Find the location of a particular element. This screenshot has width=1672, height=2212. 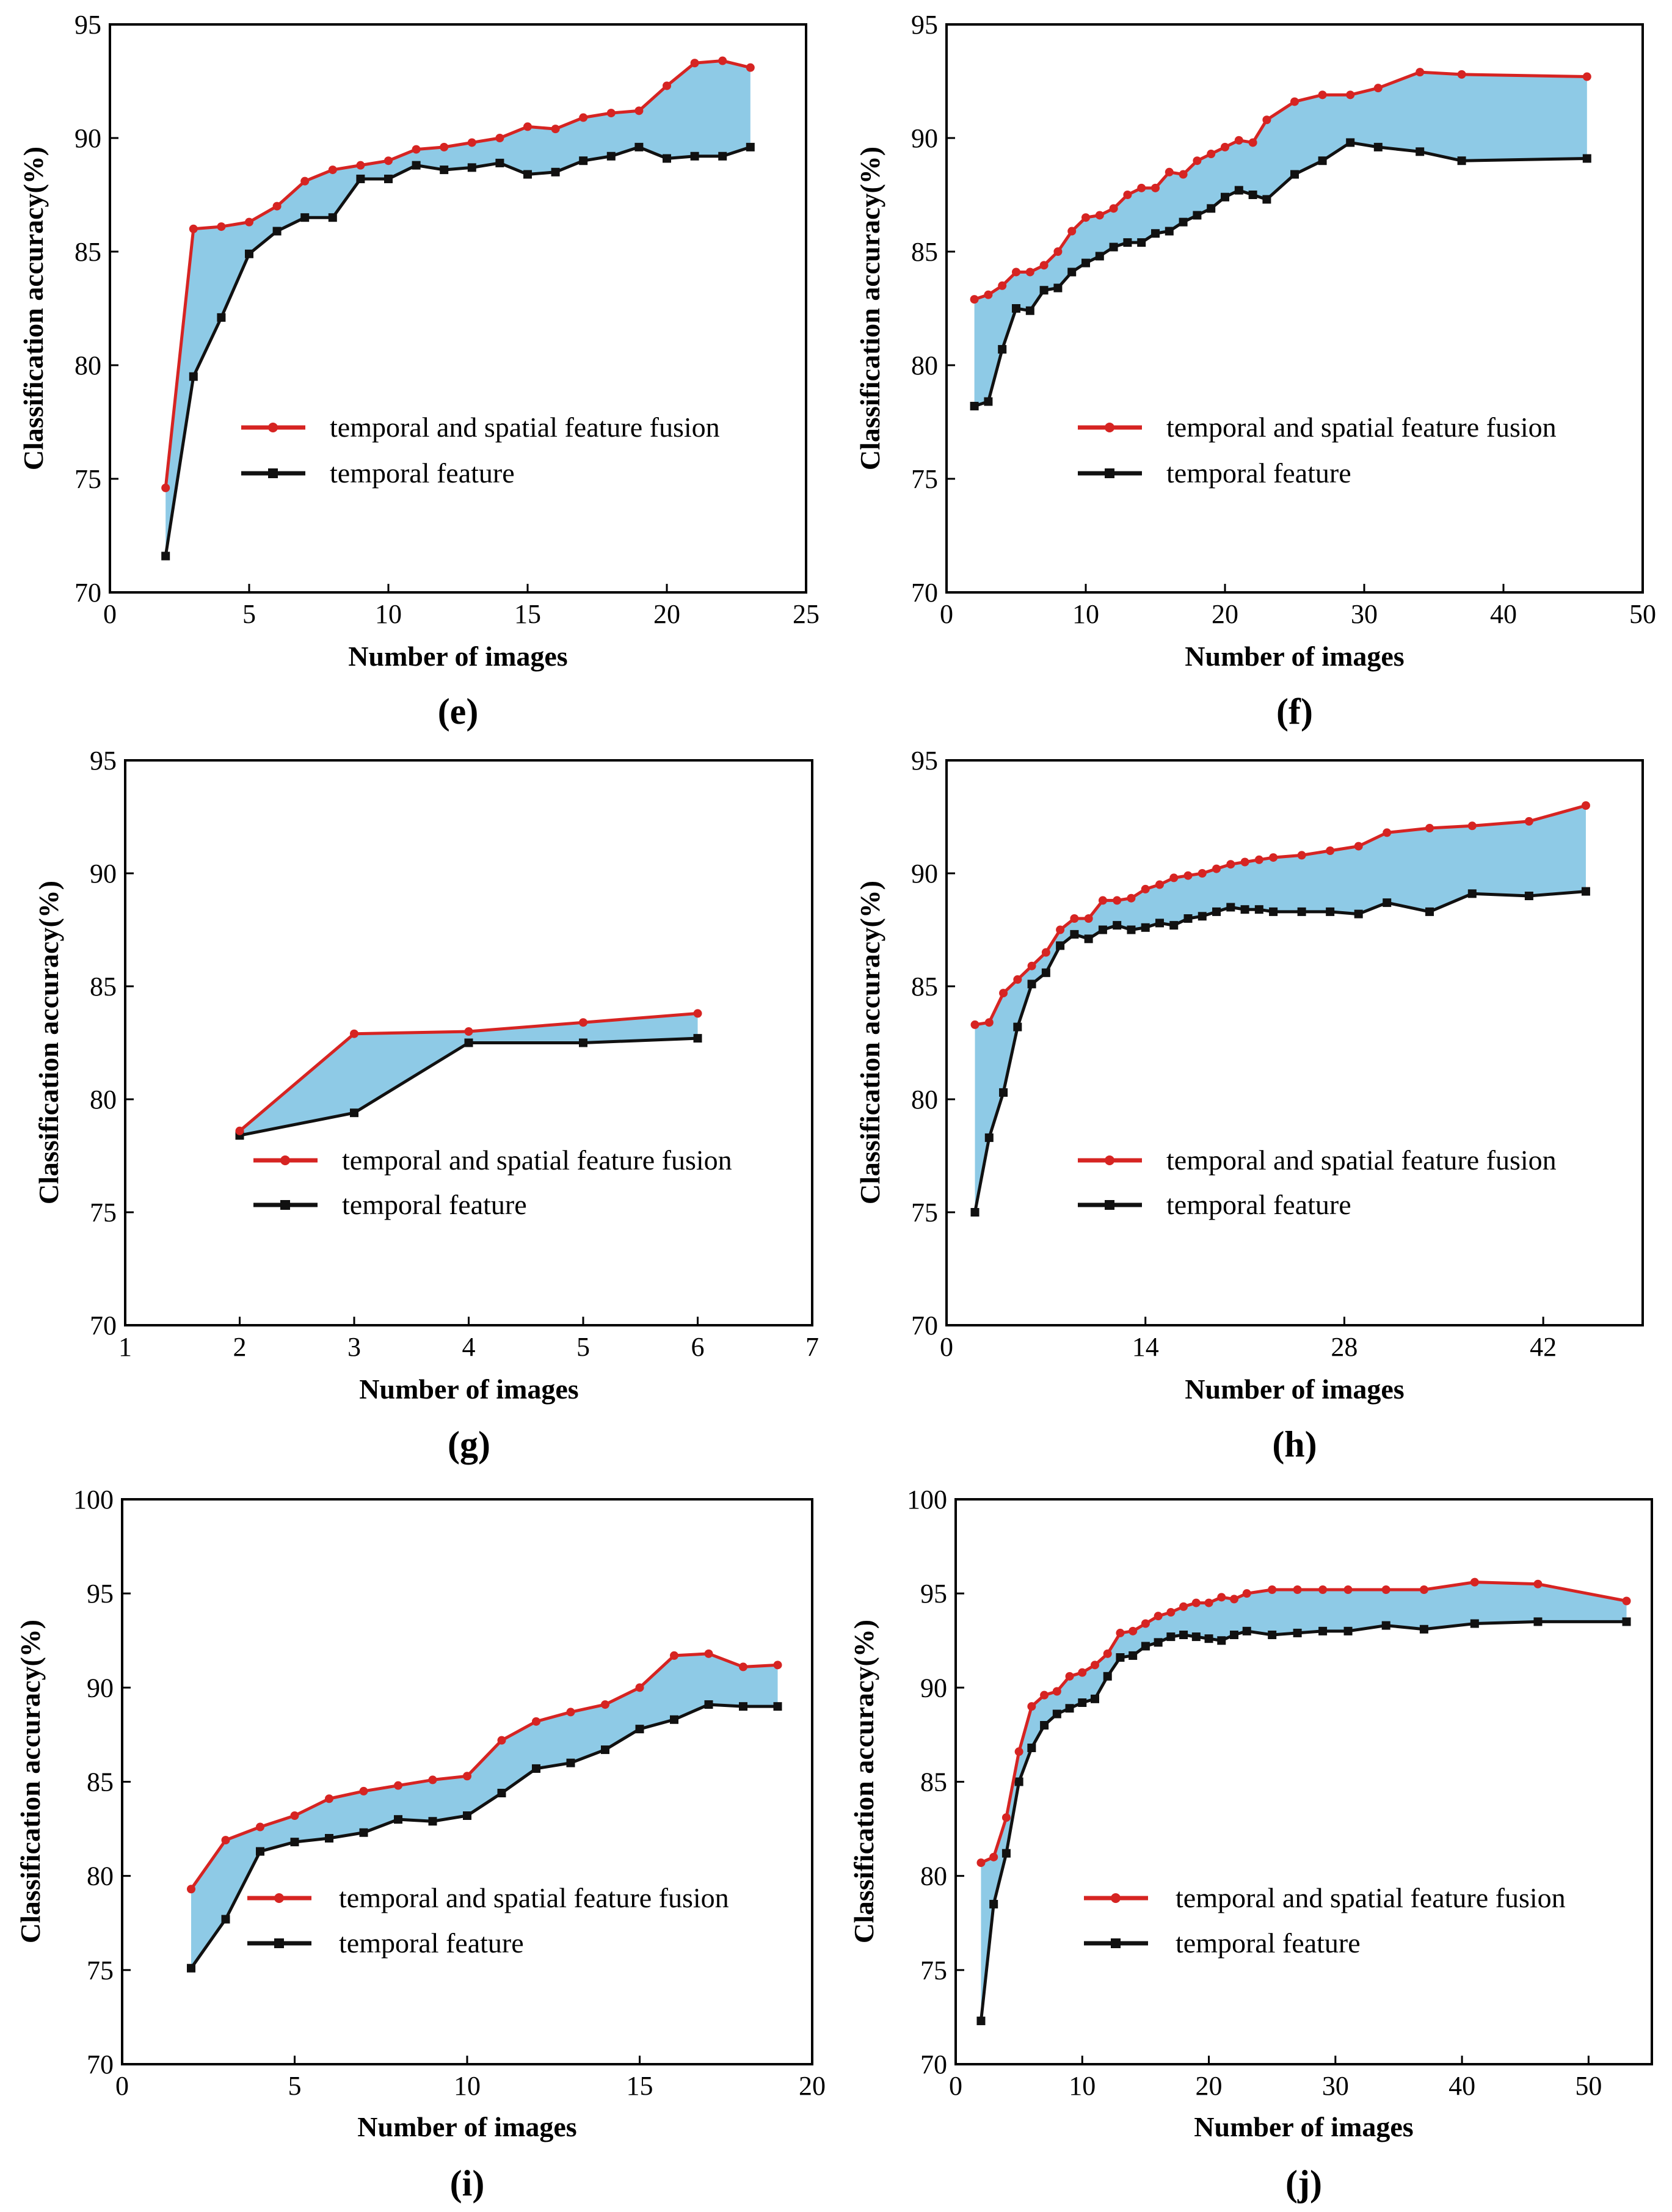

y-axis-title-g: Classification accuracy(%) is located at coordinates (48, 1042).